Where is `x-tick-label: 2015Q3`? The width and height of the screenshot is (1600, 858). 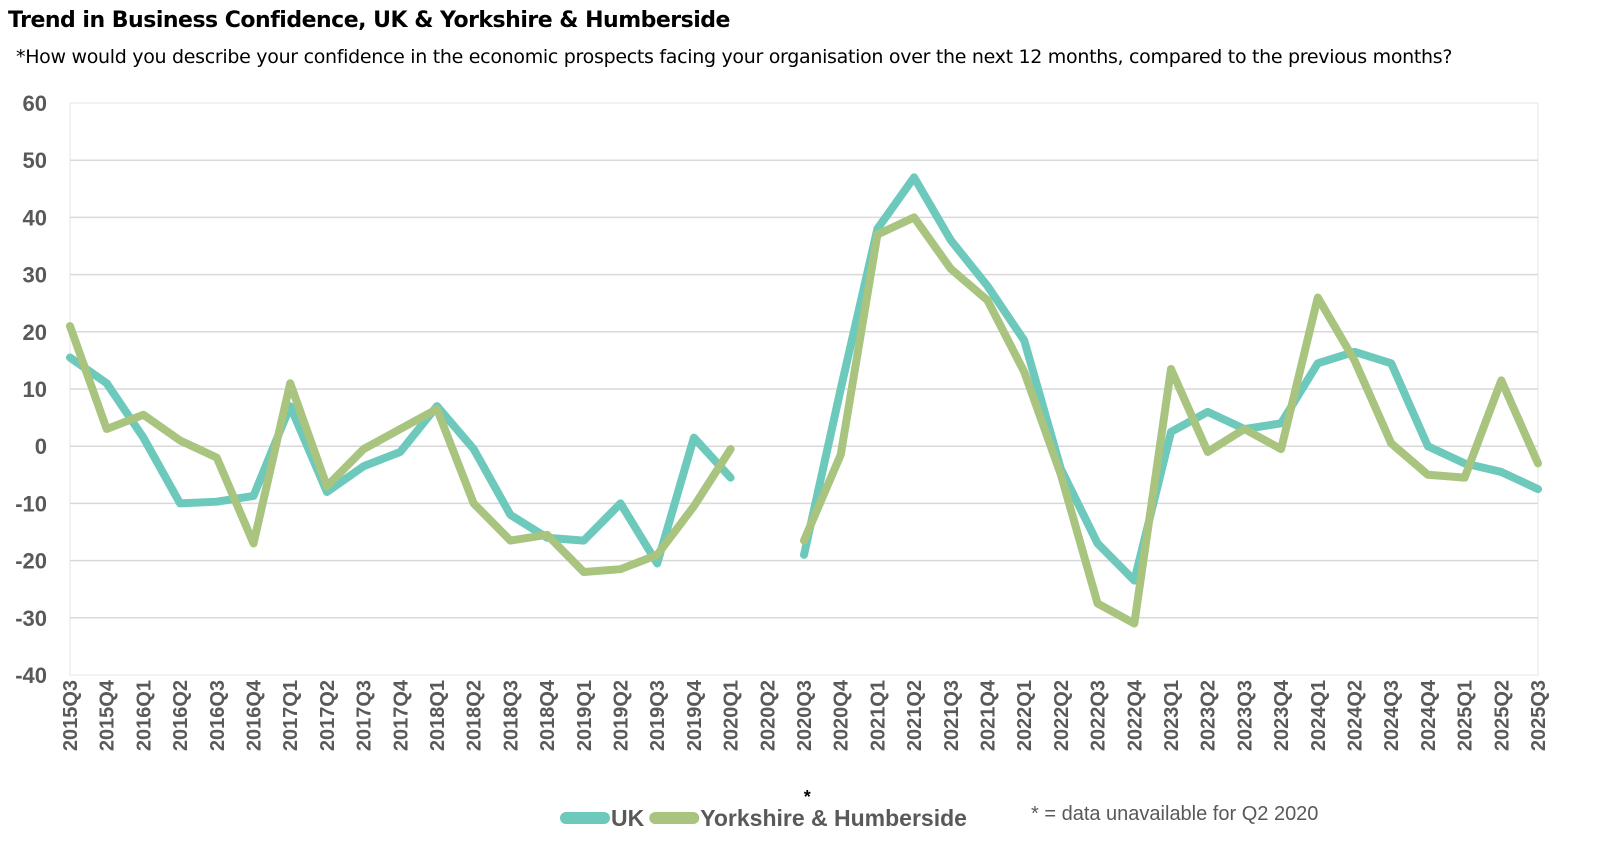 x-tick-label: 2015Q3 is located at coordinates (71, 715).